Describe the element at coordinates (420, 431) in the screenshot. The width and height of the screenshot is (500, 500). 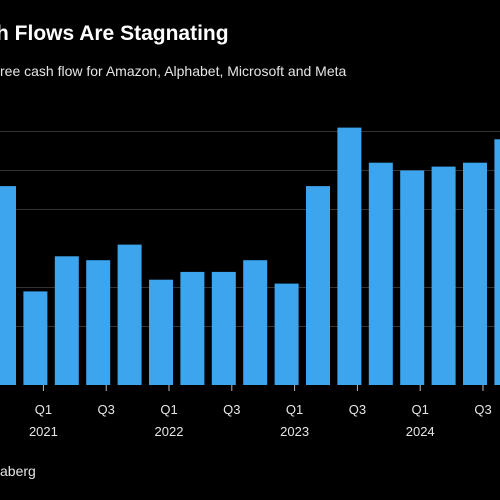
I see `x-tick-label-year: 2024` at that location.